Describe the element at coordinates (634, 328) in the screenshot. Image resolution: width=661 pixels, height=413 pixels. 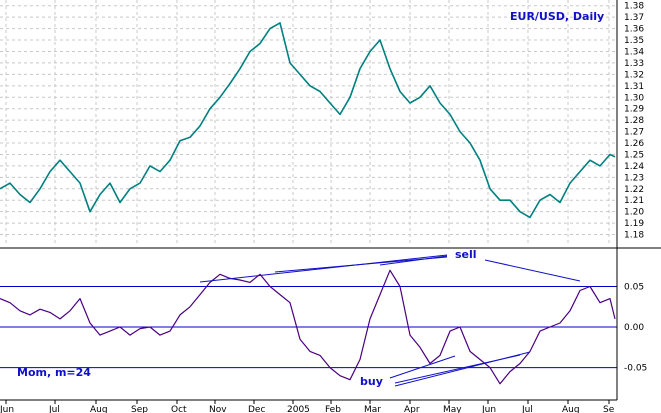
I see `momentum-ytick-label: 0.00` at that location.